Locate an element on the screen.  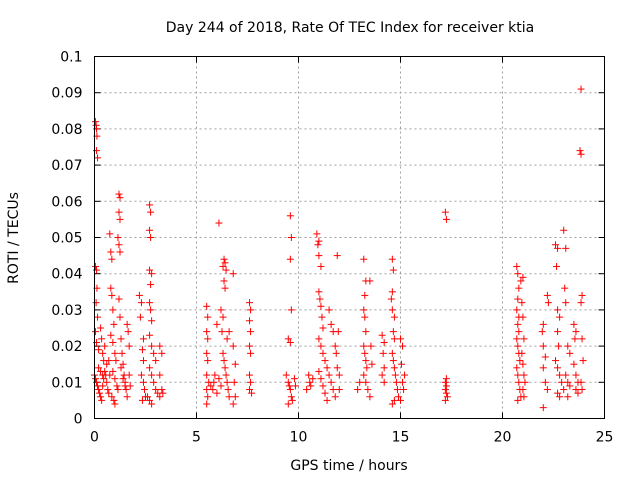
x-tick-labels: 0 5 10 15 20 25 is located at coordinates (351, 438).